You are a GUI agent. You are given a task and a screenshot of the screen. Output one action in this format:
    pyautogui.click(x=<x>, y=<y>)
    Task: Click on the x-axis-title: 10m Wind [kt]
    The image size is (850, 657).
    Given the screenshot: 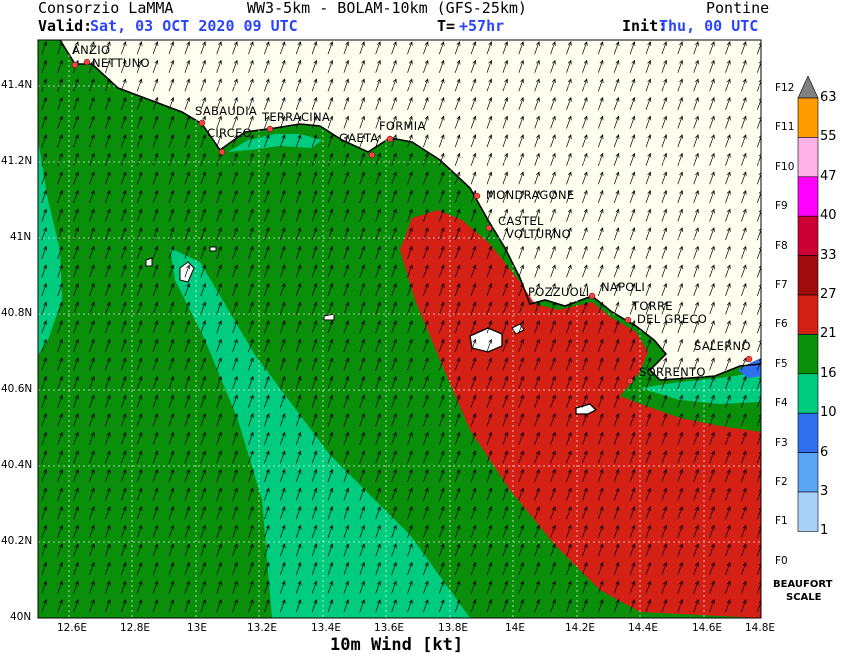 What is the action you would take?
    pyautogui.click(x=397, y=645)
    